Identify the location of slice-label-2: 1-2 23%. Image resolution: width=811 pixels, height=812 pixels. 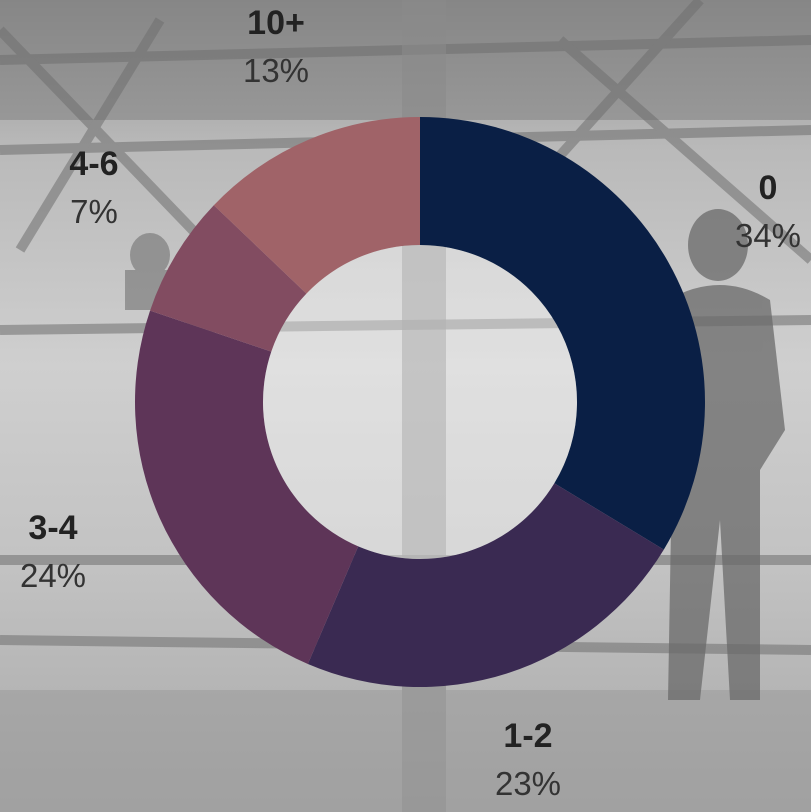
(528, 764).